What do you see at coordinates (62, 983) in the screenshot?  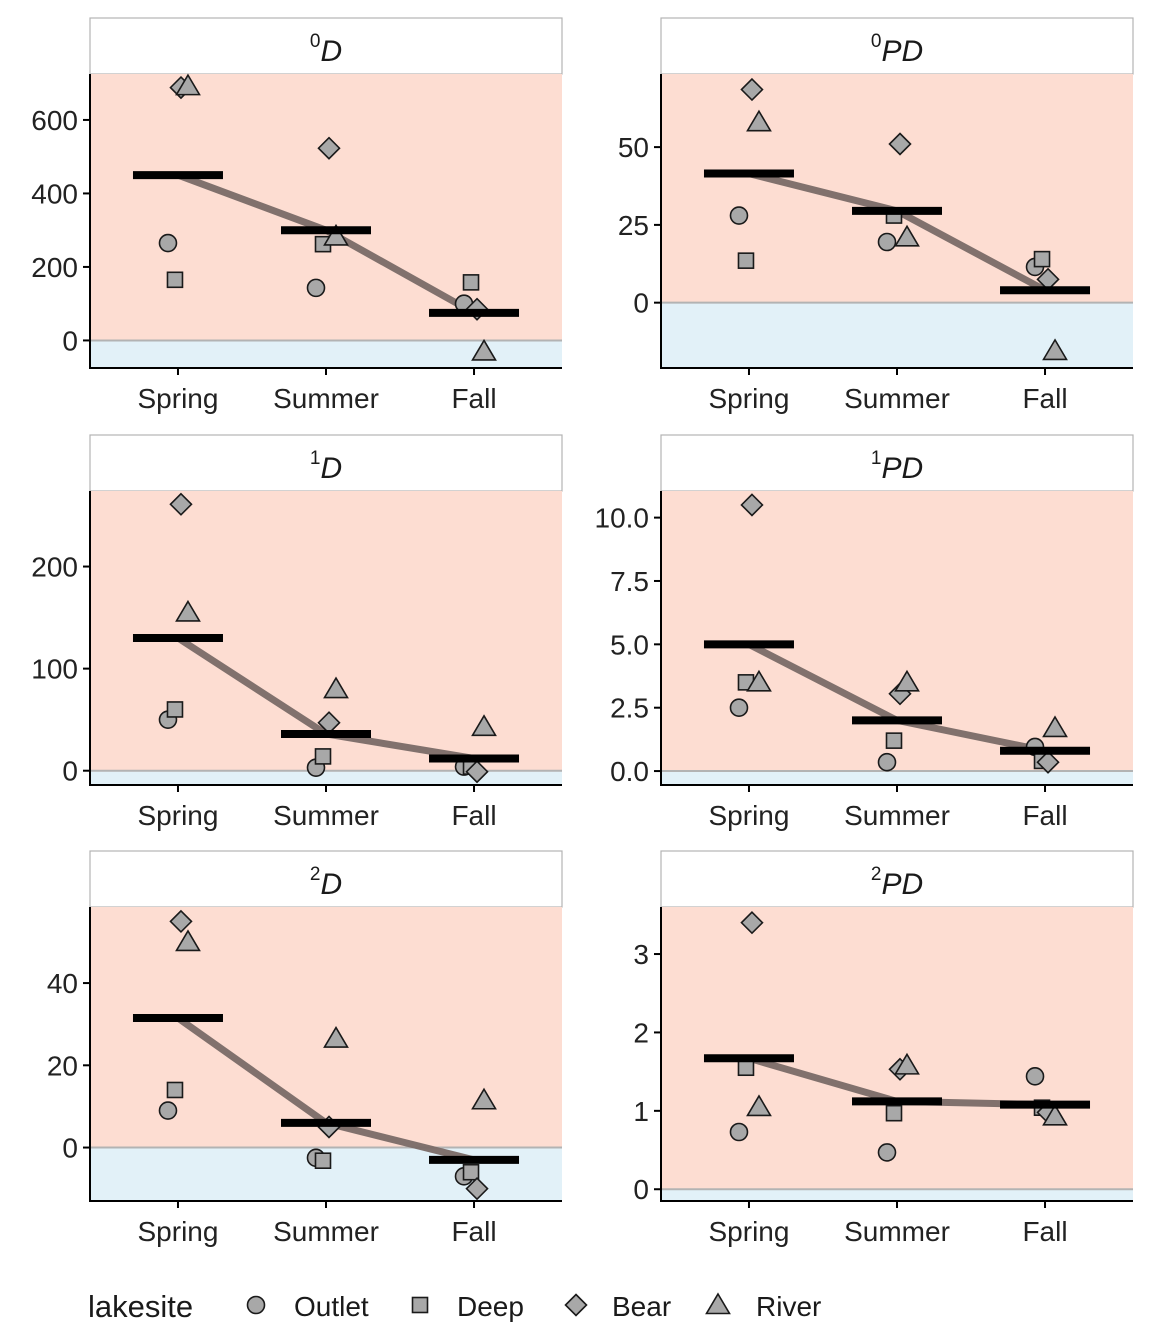 I see `y-tick-label: 40` at bounding box center [62, 983].